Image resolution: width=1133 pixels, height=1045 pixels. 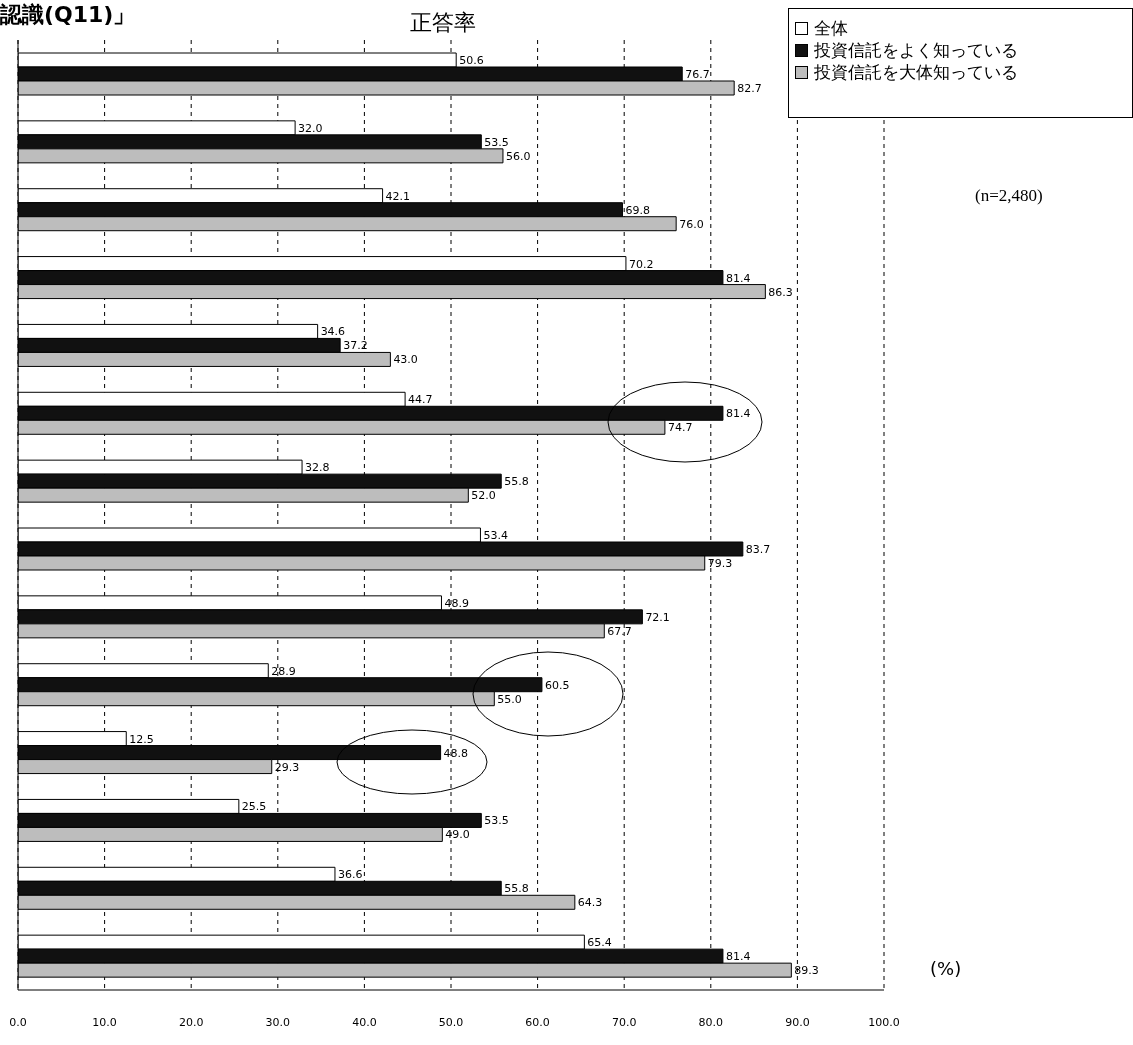 I want to click on data-label: 89.3, so click(x=806, y=971).